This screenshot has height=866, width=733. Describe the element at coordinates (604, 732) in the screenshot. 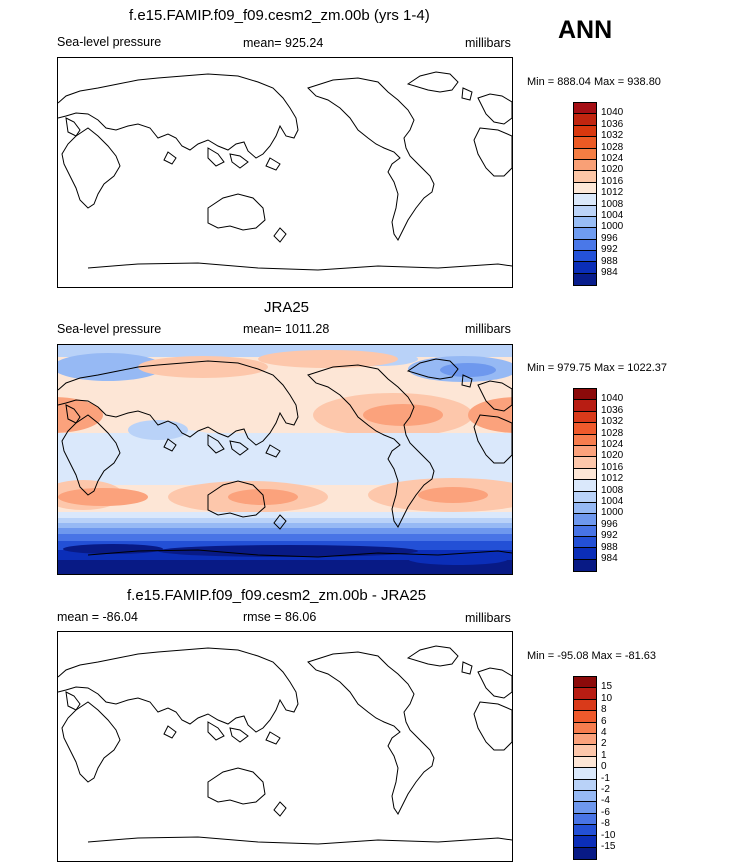

I see `colorbar-label: 4` at that location.